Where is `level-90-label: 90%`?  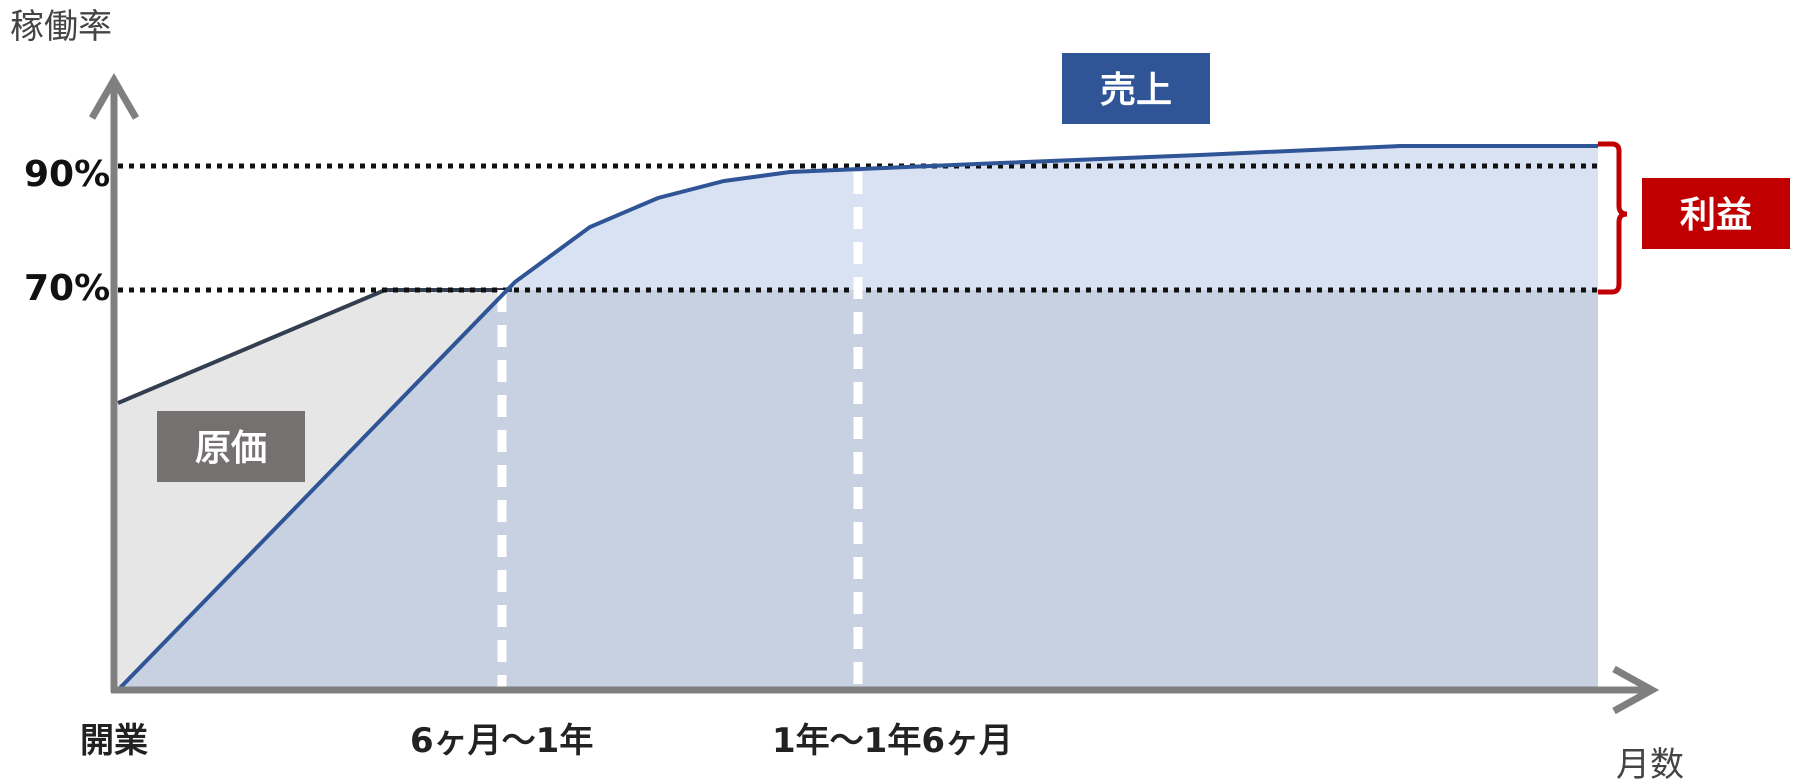 level-90-label: 90% is located at coordinates (67, 174).